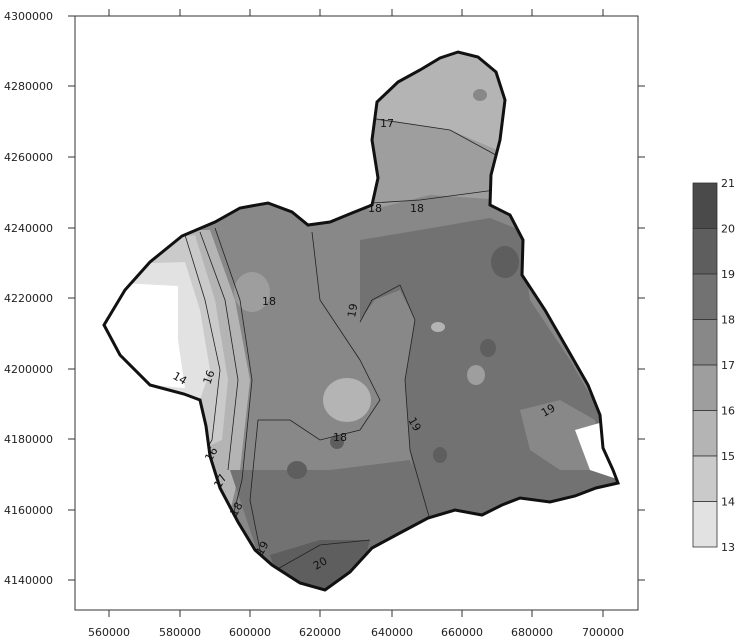  Describe the element at coordinates (728, 502) in the screenshot. I see `legend-level-label: 14` at that location.